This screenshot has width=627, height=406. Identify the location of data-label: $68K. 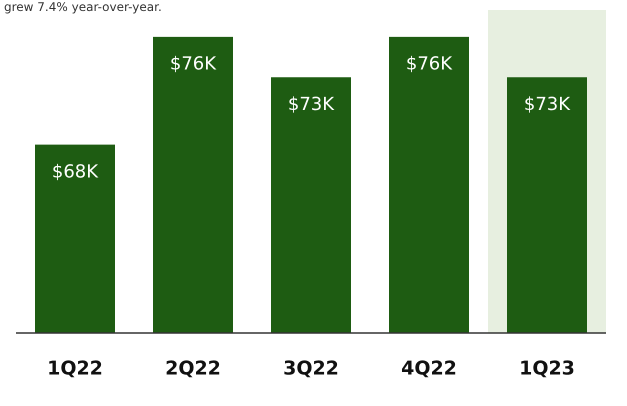
(76, 171).